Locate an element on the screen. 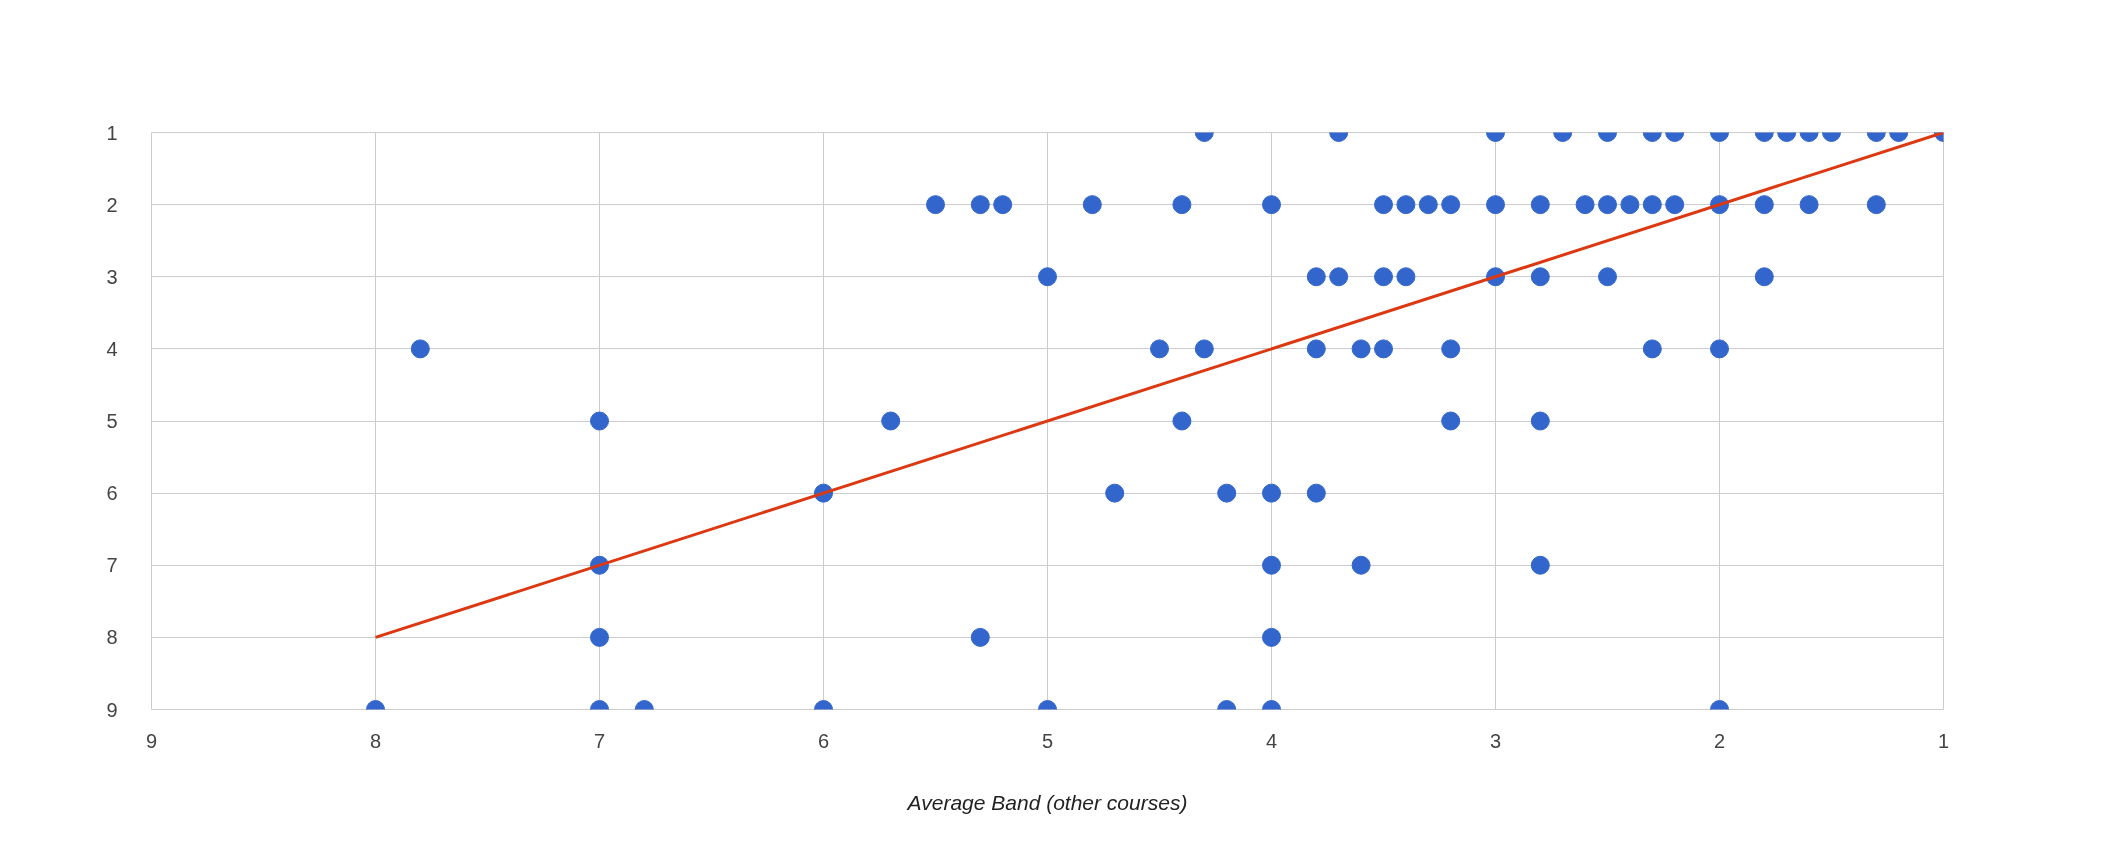 The width and height of the screenshot is (2116, 866). y-tick-label: 6 is located at coordinates (112, 493).